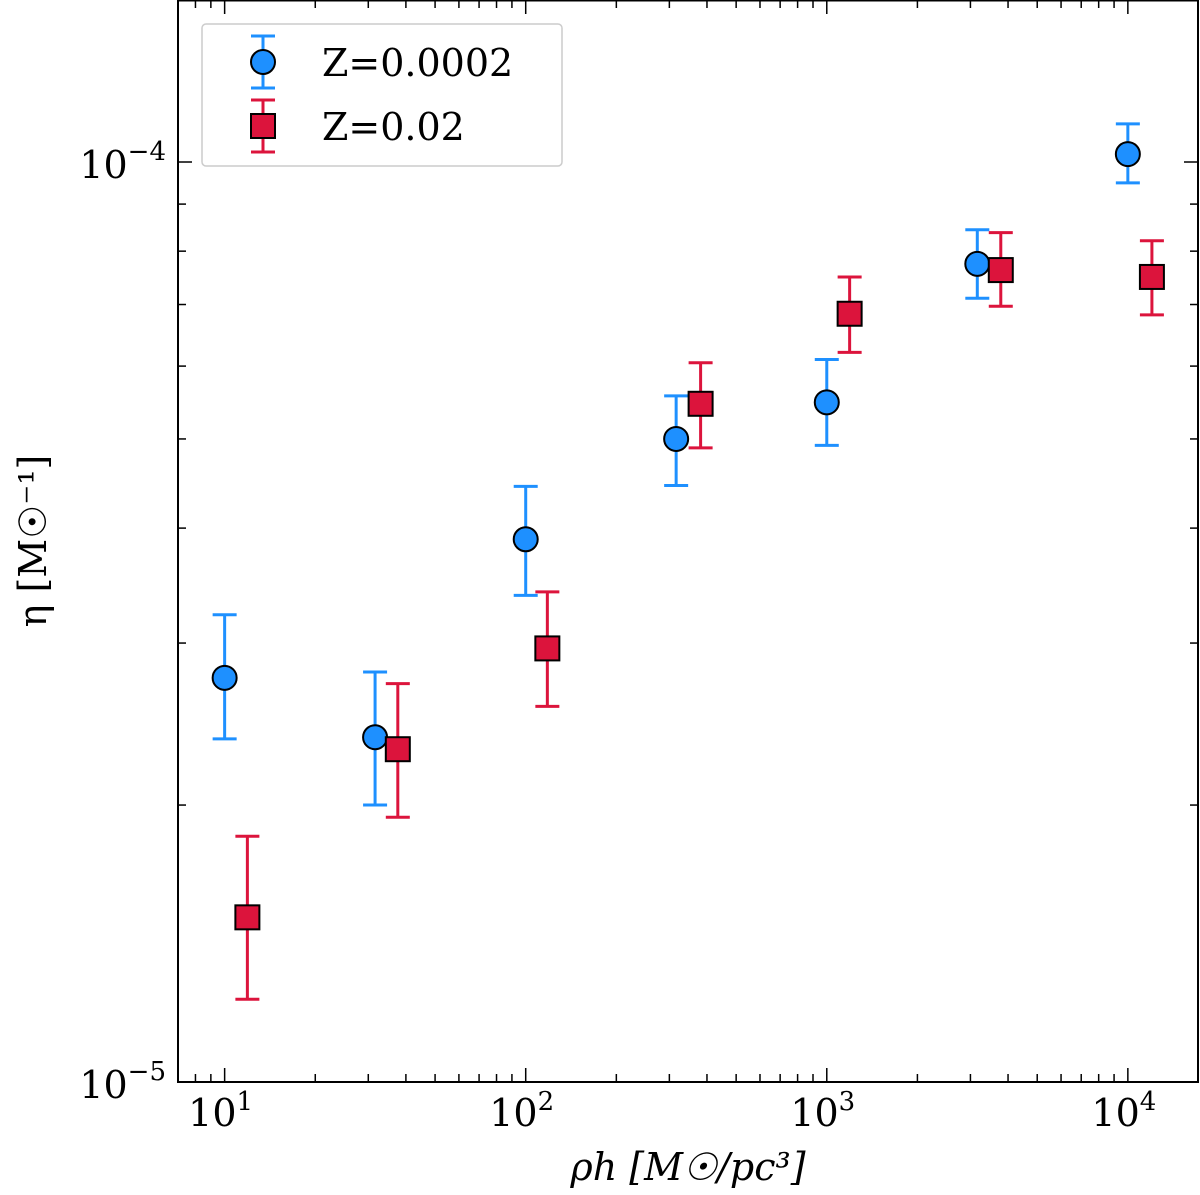  Describe the element at coordinates (122, 1082) in the screenshot. I see `y-tick-label: 10⁻⁵` at that location.